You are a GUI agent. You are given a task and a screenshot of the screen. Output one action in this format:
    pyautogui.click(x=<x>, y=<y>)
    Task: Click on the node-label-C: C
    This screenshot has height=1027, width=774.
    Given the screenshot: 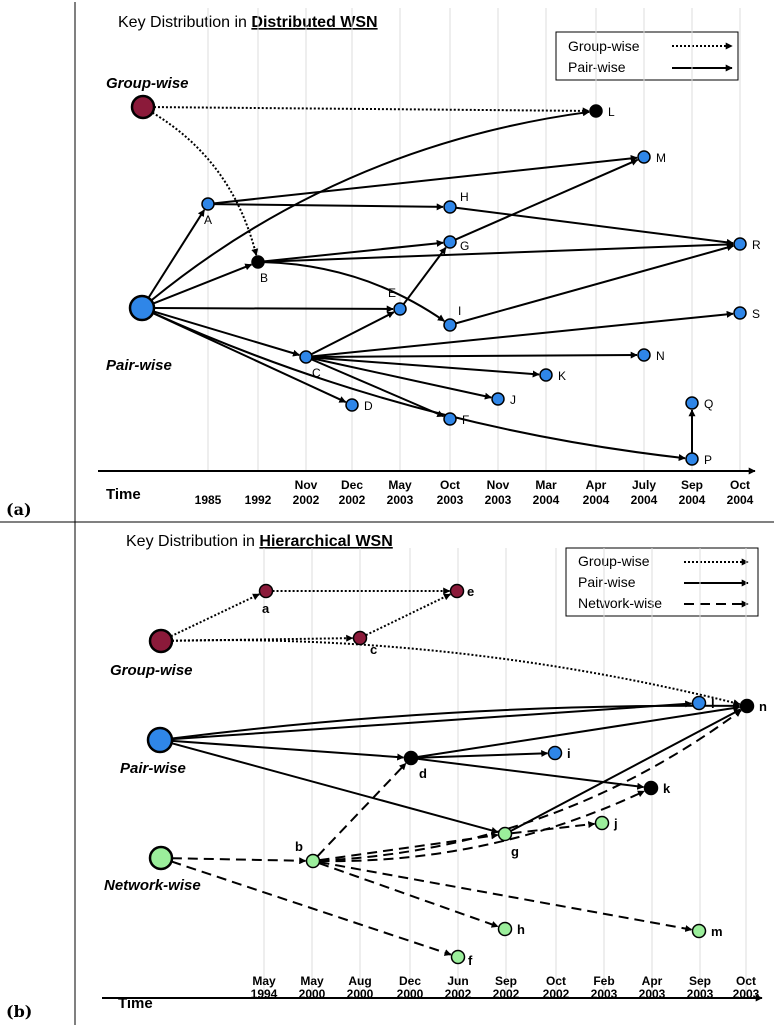 What is the action you would take?
    pyautogui.click(x=316, y=373)
    